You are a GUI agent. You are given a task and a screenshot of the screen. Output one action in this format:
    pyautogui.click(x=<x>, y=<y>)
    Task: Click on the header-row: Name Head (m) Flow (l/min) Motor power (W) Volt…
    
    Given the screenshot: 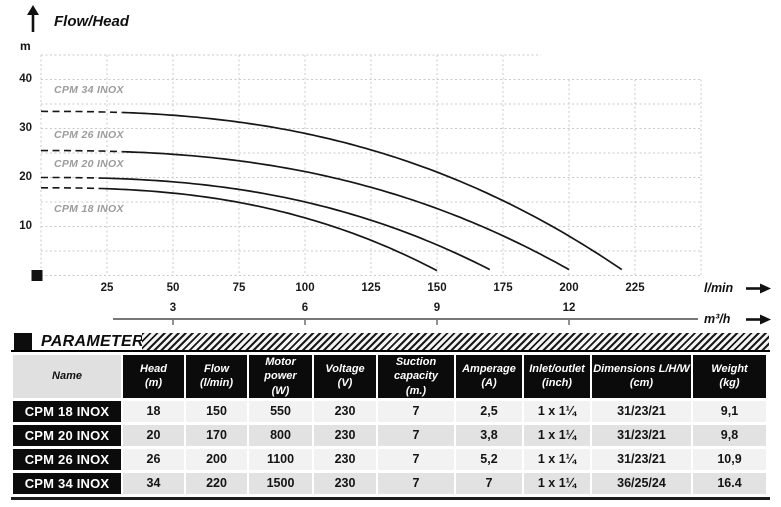 What is the action you would take?
    pyautogui.click(x=389, y=376)
    